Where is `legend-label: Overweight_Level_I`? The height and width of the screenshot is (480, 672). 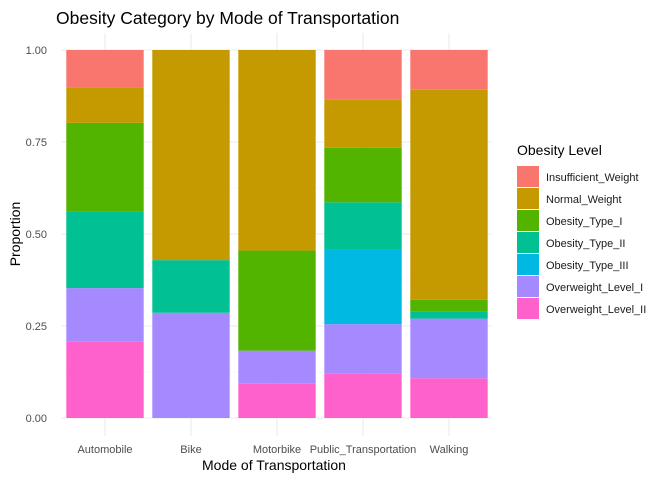 legend-label: Overweight_Level_I is located at coordinates (594, 288).